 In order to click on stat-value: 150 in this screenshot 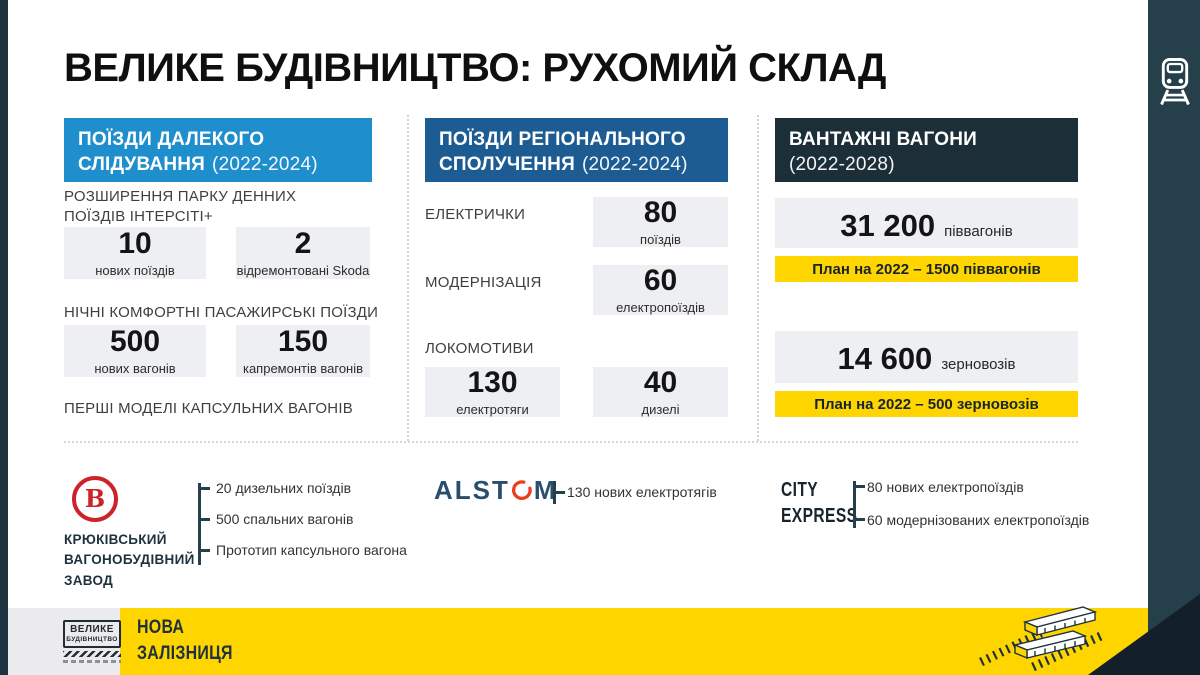, I will do `click(303, 341)`.